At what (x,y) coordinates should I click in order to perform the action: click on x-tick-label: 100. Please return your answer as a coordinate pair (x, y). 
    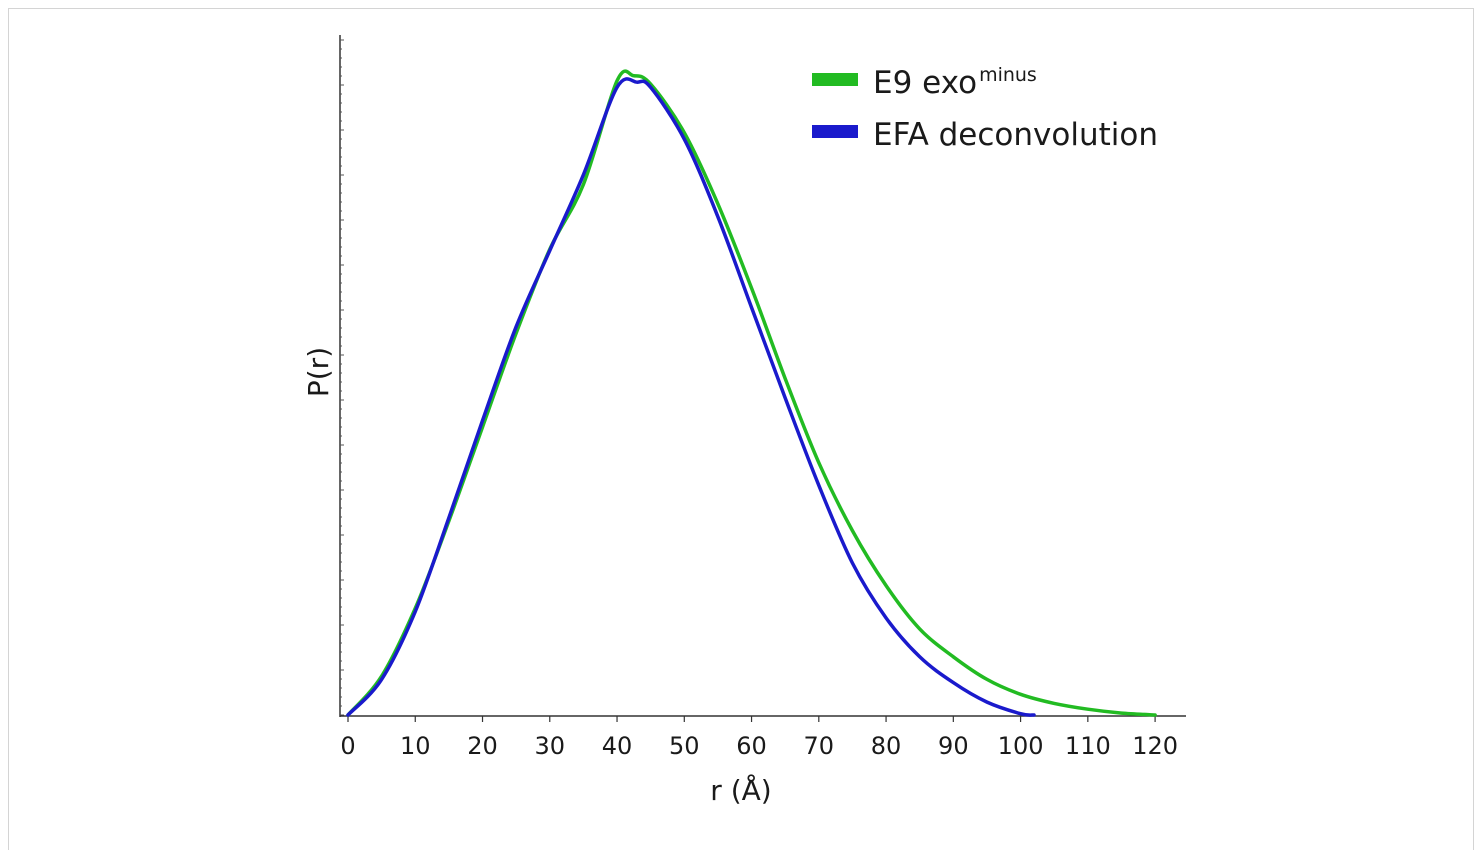
    Looking at the image, I should click on (1021, 746).